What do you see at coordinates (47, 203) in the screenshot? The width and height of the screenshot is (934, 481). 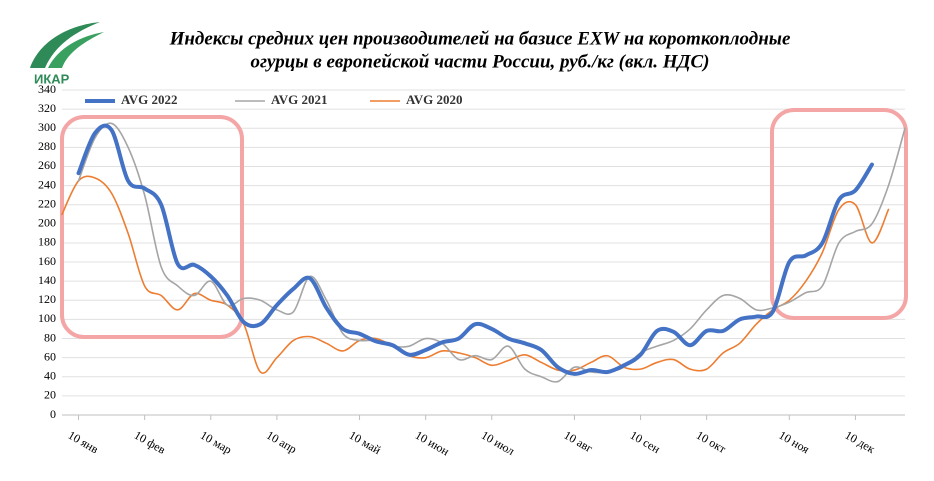 I see `y-tick-label: 220` at bounding box center [47, 203].